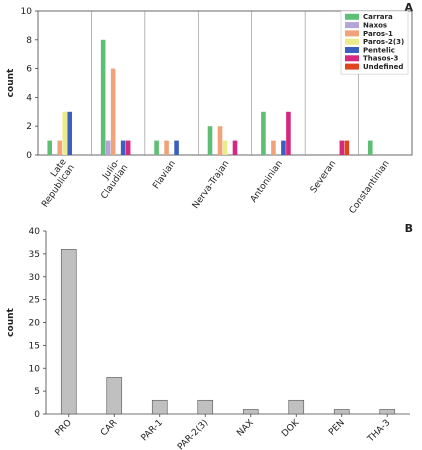 Image resolution: width=422 pixels, height=450 pixels. Describe the element at coordinates (152, 430) in the screenshot. I see `x-tick-label: PAR-1` at that location.